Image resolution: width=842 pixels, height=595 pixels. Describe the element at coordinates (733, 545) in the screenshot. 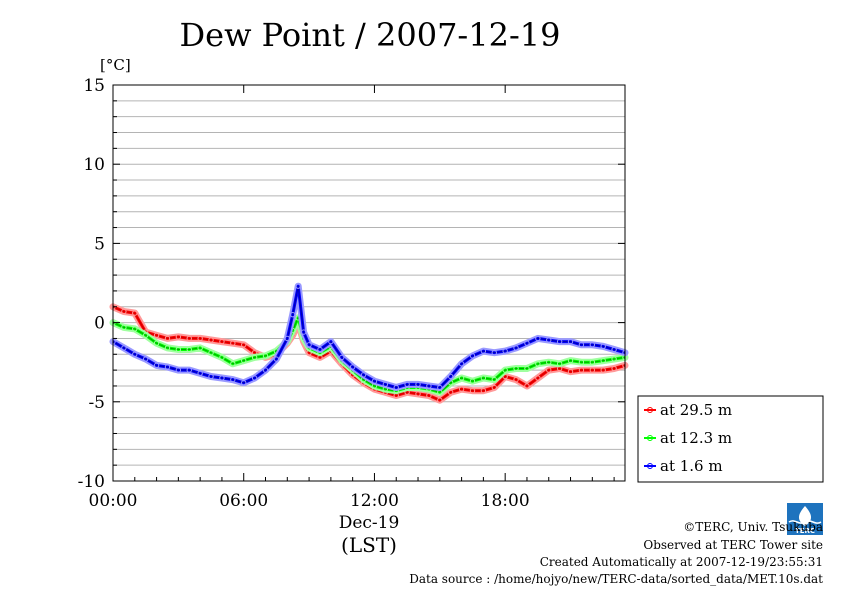

I see `credit-observed: Observed at TERC Tower site` at that location.